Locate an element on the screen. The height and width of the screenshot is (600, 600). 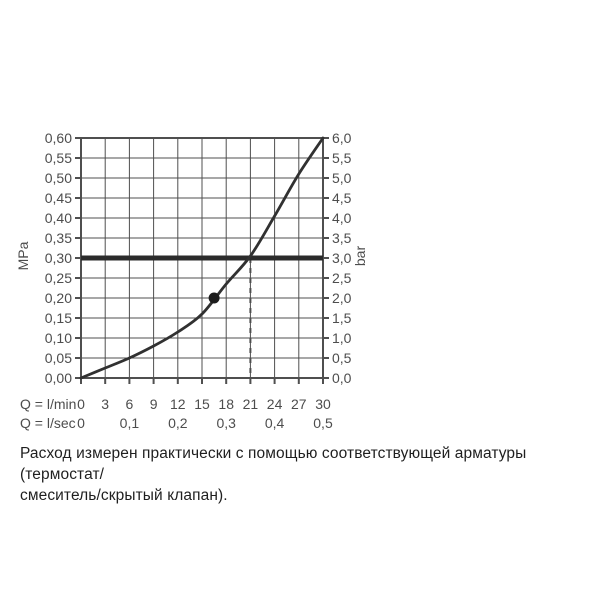
caption-line-2: смеситель/скрытый клапан). is located at coordinates (124, 495).